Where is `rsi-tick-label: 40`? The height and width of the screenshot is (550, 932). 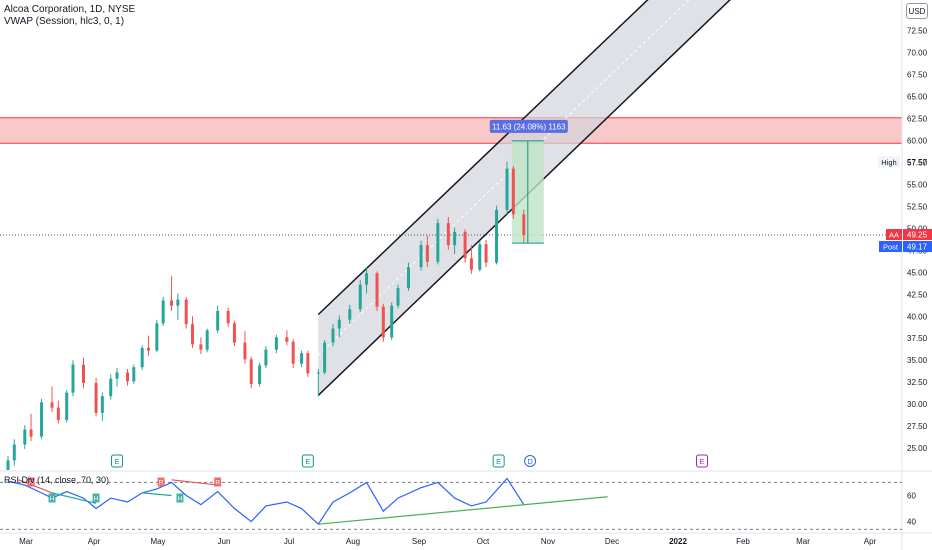
rsi-tick-label: 40 is located at coordinates (911, 522).